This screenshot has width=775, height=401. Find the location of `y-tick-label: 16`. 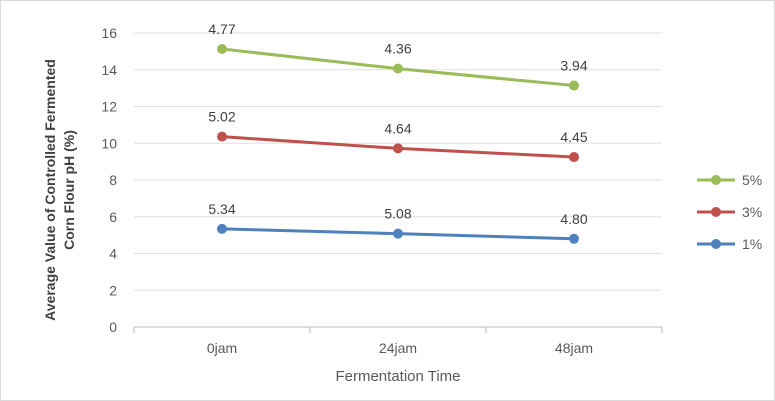

y-tick-label: 16 is located at coordinates (109, 33).